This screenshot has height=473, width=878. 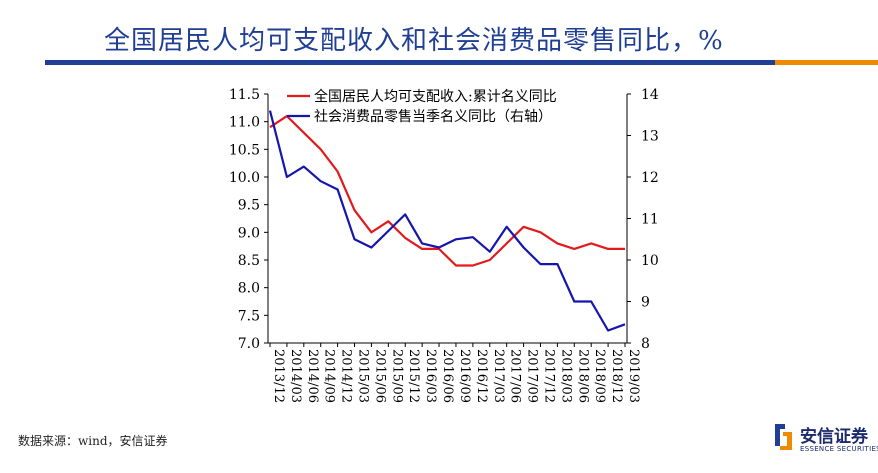 I want to click on x-tick-label: 2015/03, so click(x=363, y=376).